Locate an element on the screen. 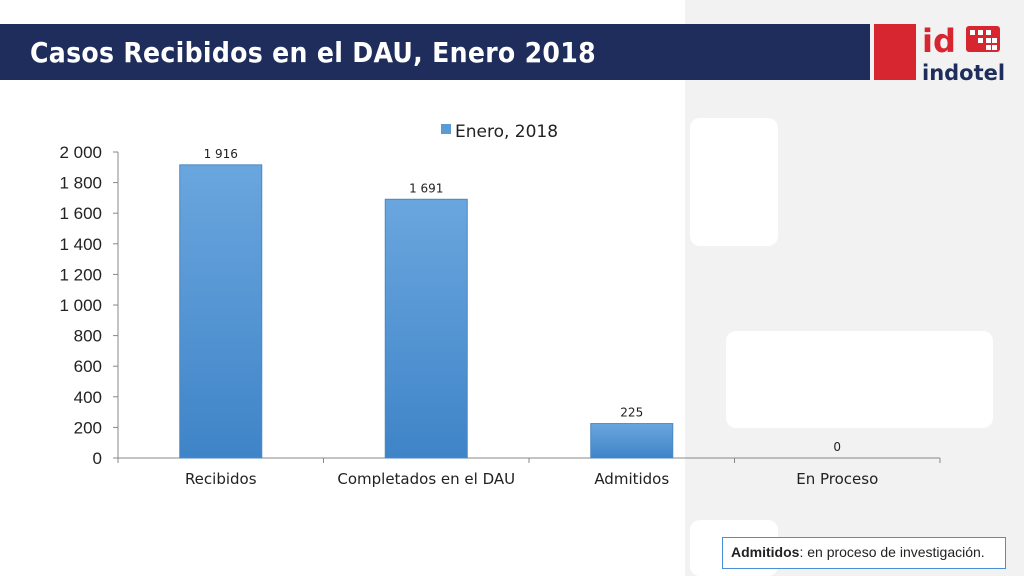 This screenshot has width=1024, height=576. x-tick-label: En Proceso is located at coordinates (837, 479).